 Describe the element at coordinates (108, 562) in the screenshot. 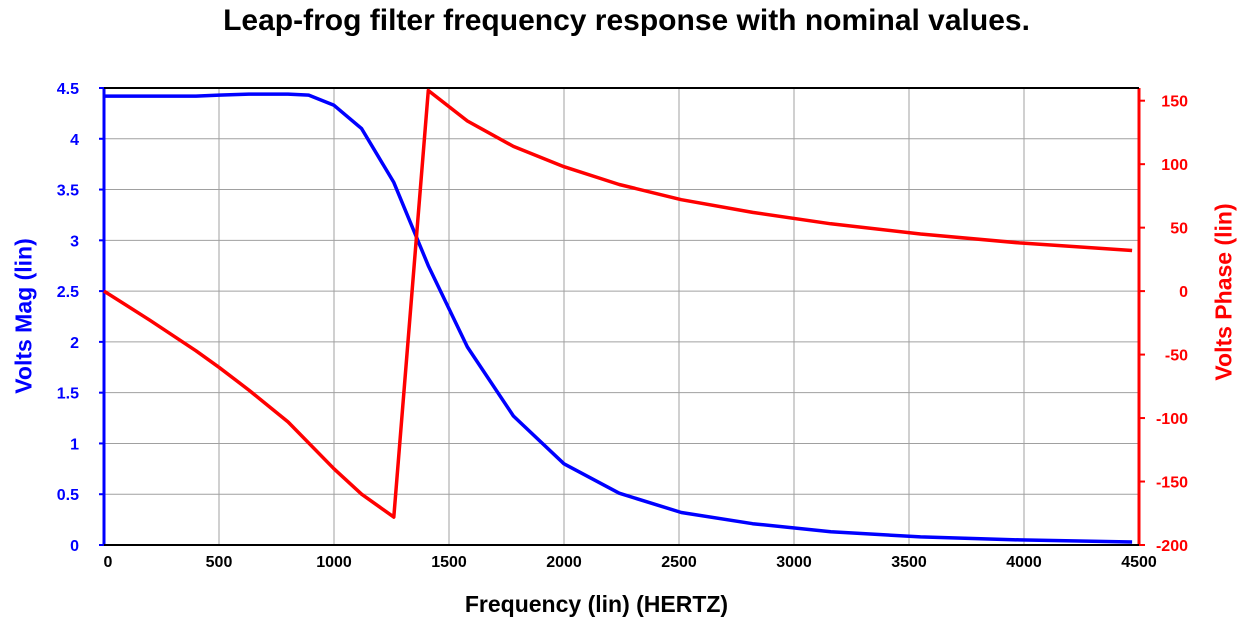

I see `x-tick-label: 0` at that location.